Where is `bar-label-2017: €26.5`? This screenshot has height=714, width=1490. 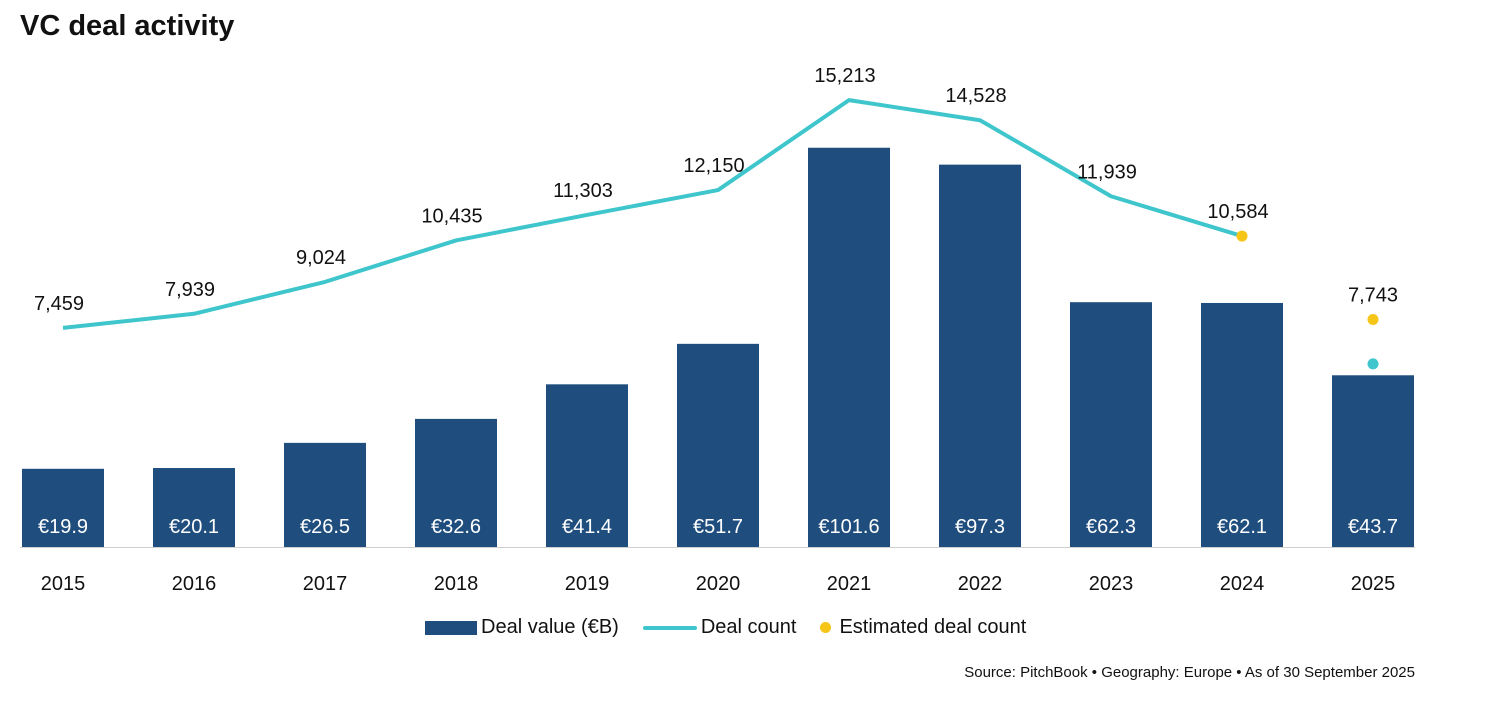
bar-label-2017: €26.5 is located at coordinates (325, 527).